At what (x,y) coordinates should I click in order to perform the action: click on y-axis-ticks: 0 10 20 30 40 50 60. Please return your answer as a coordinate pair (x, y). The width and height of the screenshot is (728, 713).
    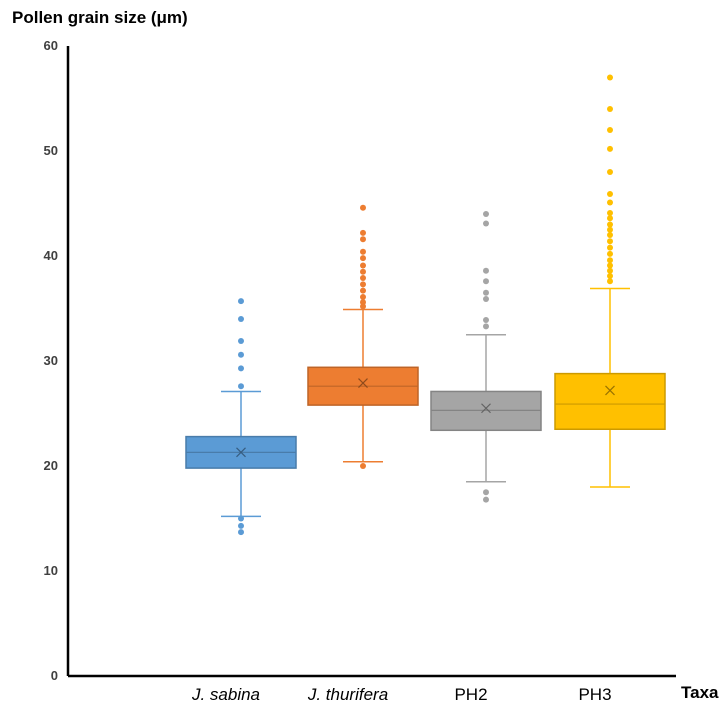
    Looking at the image, I should click on (51, 360).